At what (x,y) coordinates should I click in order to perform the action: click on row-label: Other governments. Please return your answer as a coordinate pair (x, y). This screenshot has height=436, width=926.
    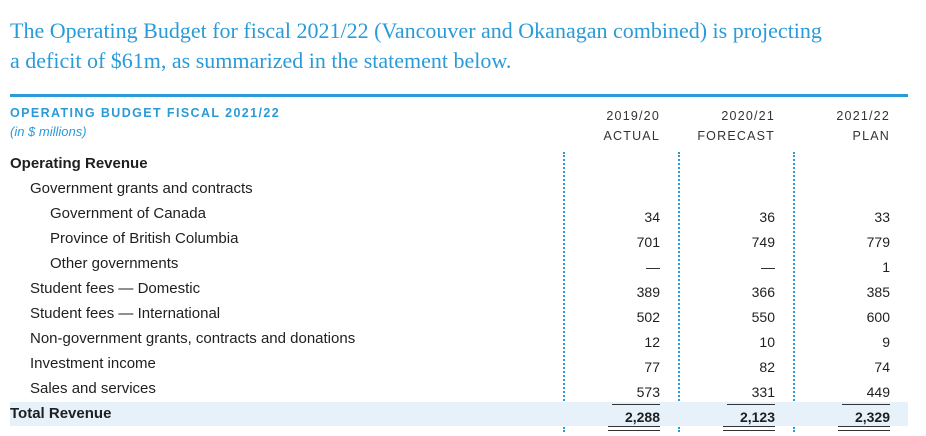
    Looking at the image, I should click on (114, 263).